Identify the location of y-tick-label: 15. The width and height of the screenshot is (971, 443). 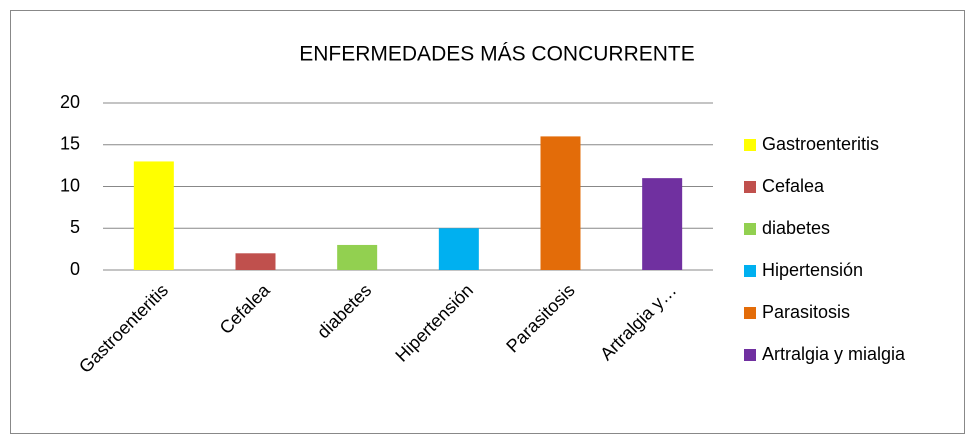
(70, 144).